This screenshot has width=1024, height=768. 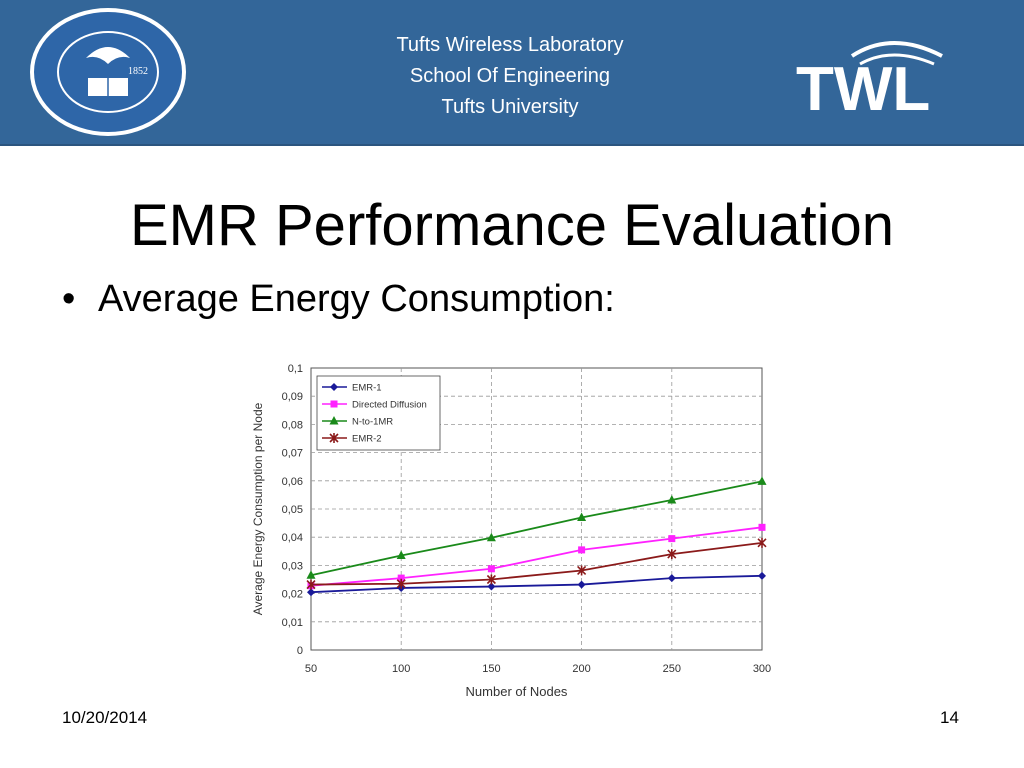 What do you see at coordinates (367, 388) in the screenshot?
I see `legend-label: EMR-1` at bounding box center [367, 388].